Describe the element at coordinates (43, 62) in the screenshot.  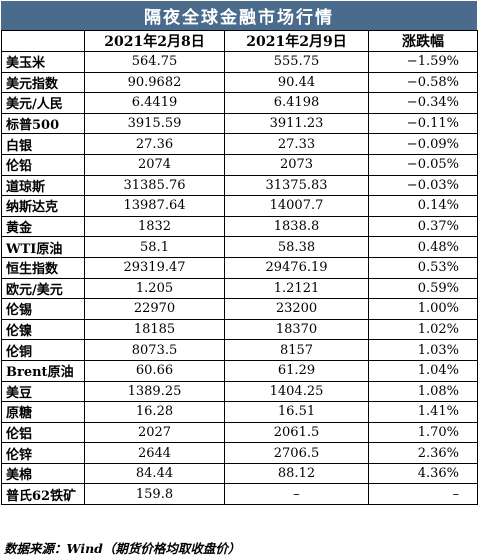
I see `row-name: 美玉米` at that location.